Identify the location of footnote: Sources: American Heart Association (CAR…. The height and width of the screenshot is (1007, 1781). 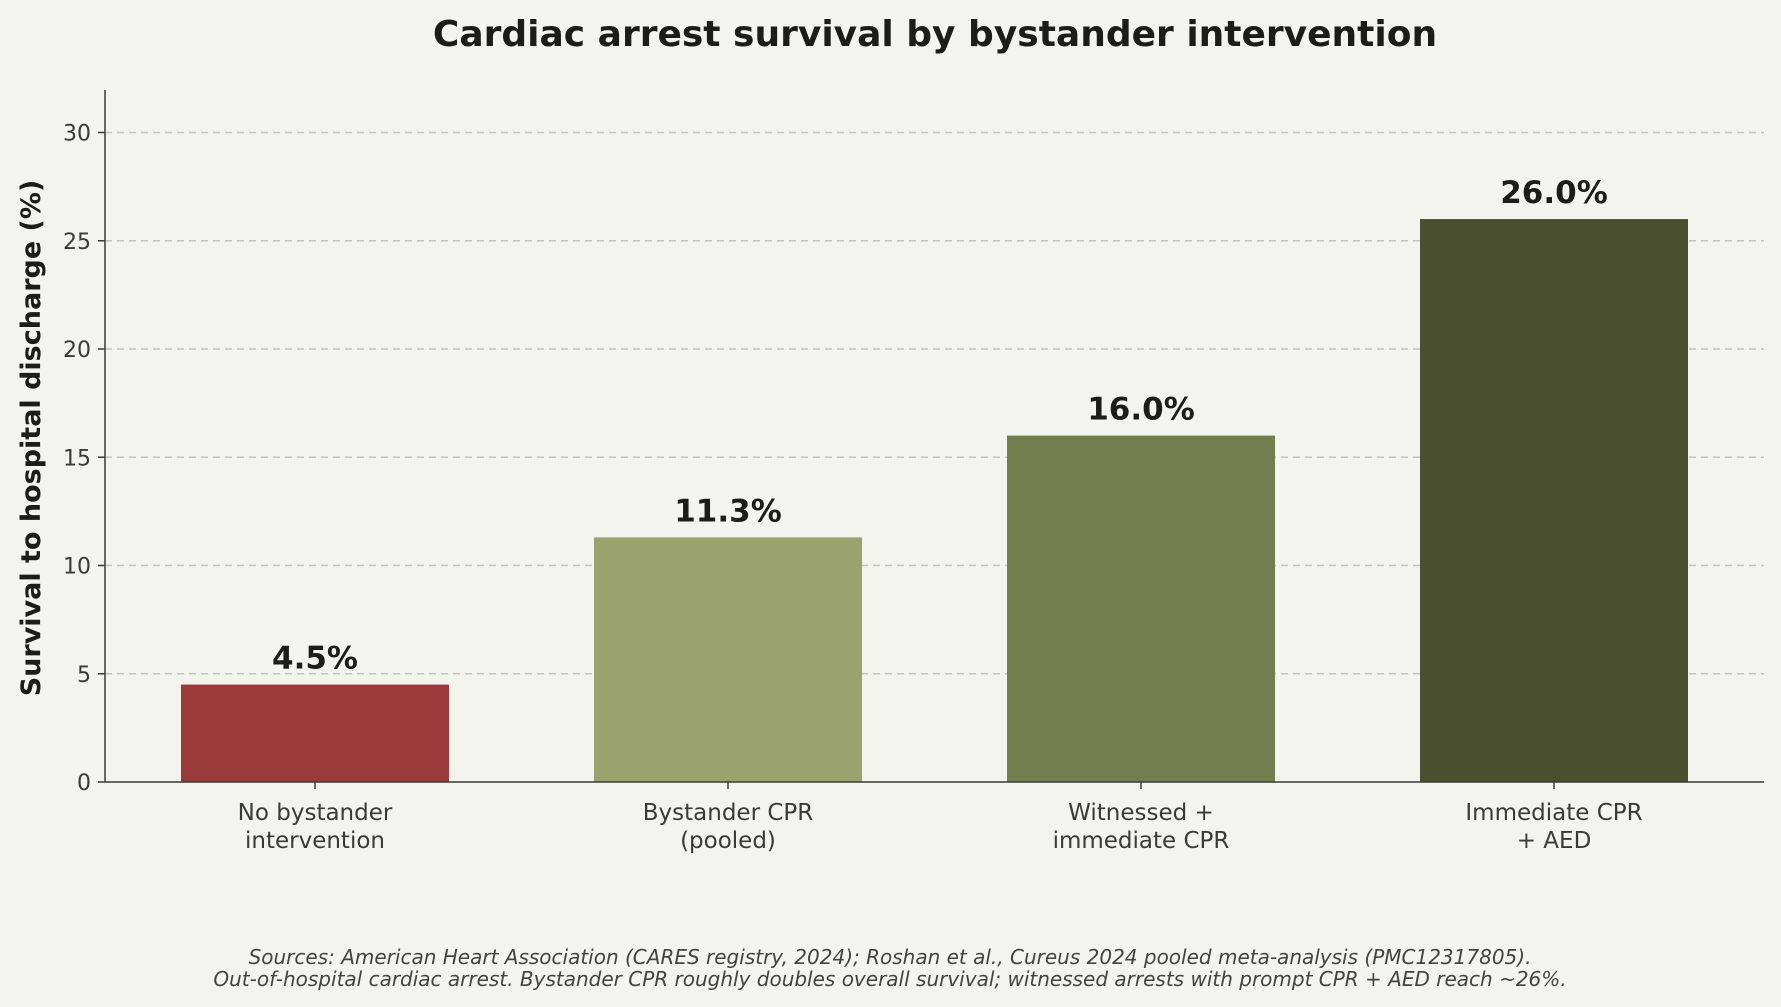
(889, 968).